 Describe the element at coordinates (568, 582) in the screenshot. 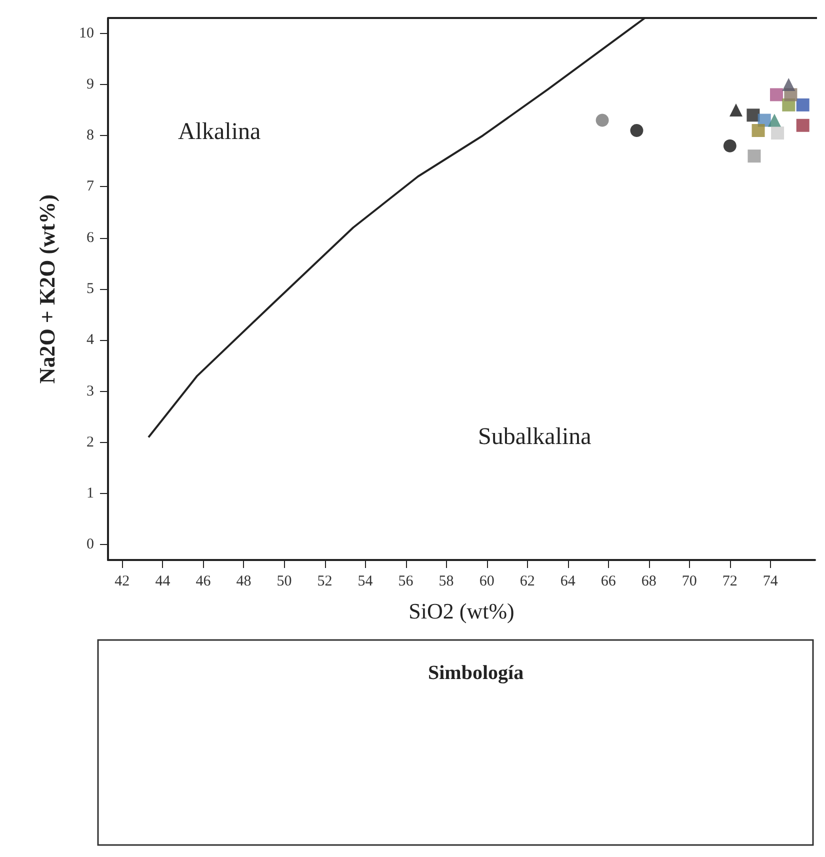

I see `x-tick-label: 64` at that location.